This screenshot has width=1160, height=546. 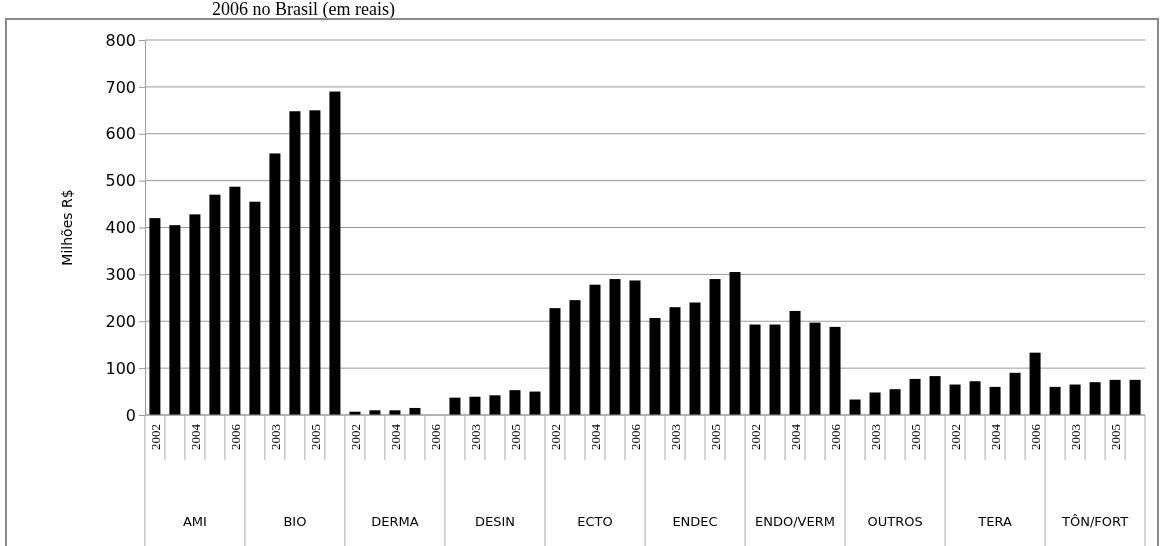 I want to click on y-tick-label: 300, so click(x=120, y=274).